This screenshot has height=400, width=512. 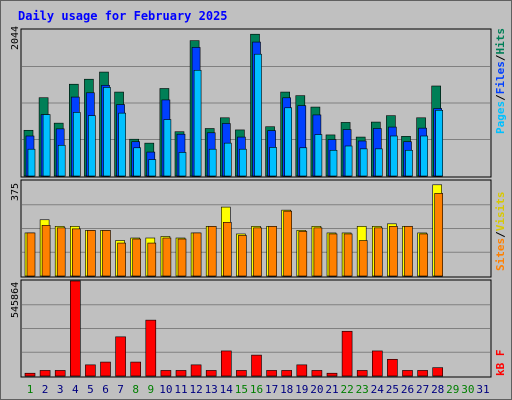 What do you see at coordinates (500, 212) in the screenshot?
I see `legend-visits: Visits` at bounding box center [500, 212].